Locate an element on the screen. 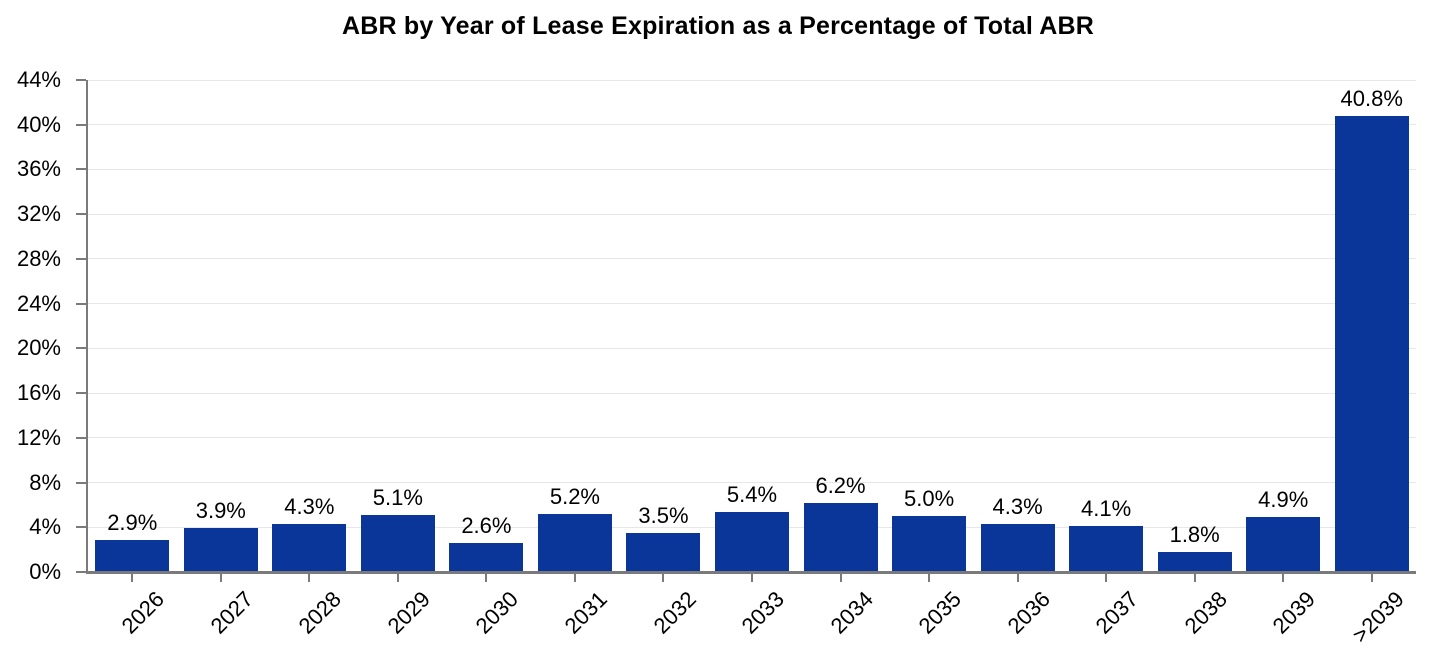  bar-value-label: 4.1% is located at coordinates (1106, 509).